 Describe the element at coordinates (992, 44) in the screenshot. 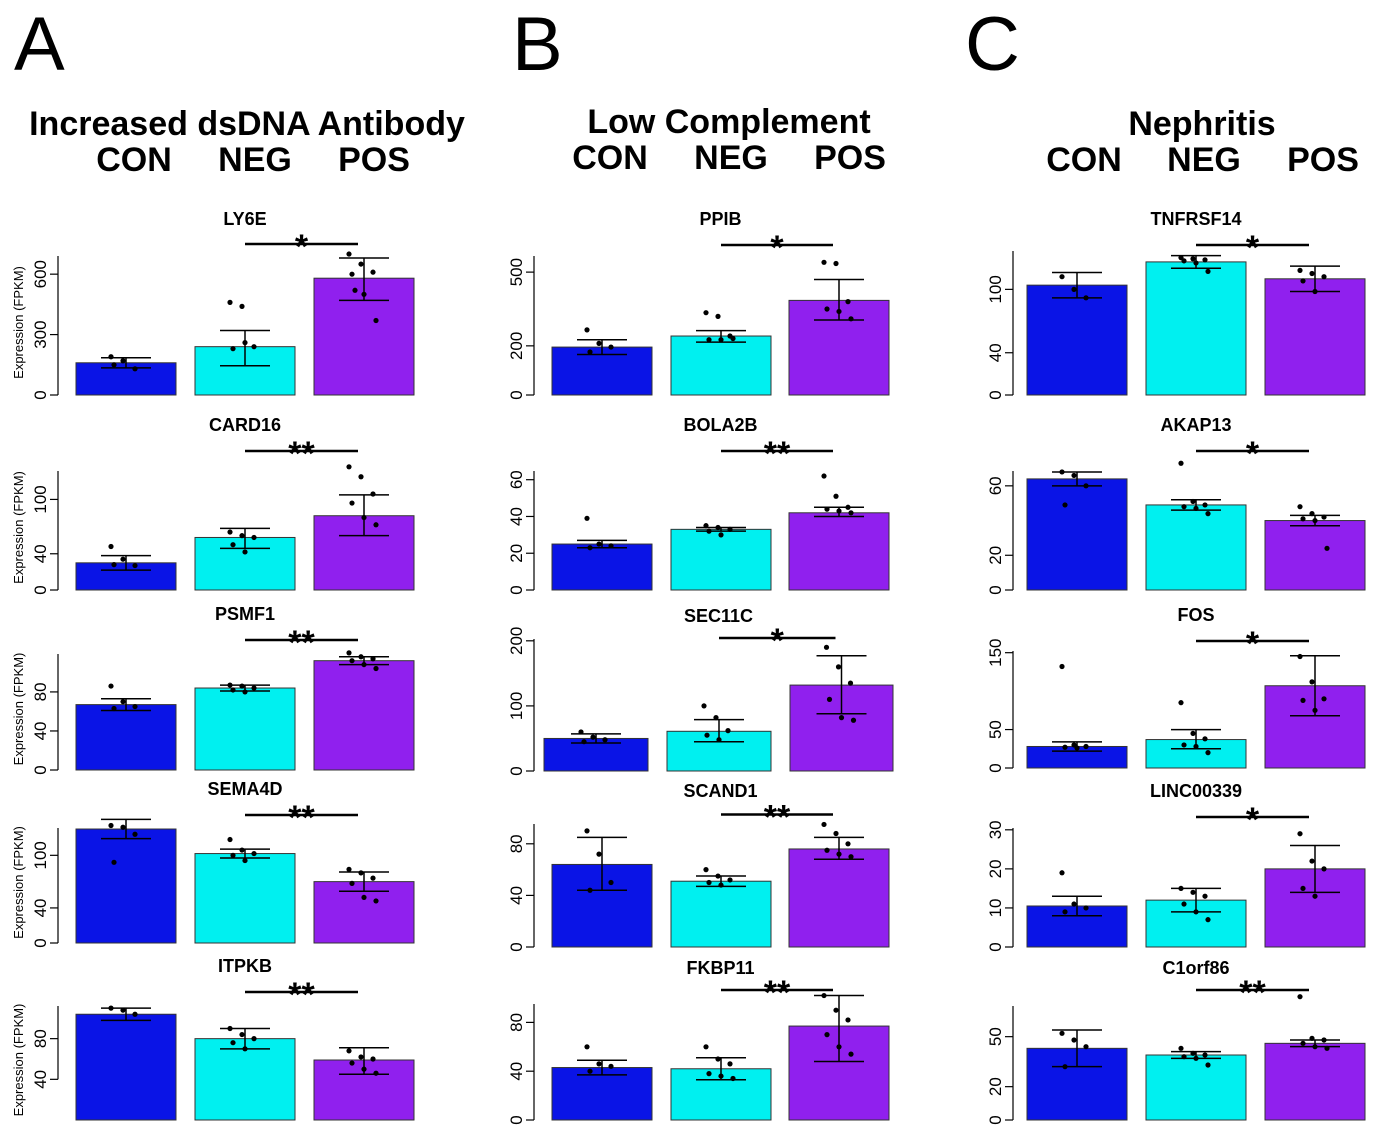

I see `panel-letter: C` at that location.